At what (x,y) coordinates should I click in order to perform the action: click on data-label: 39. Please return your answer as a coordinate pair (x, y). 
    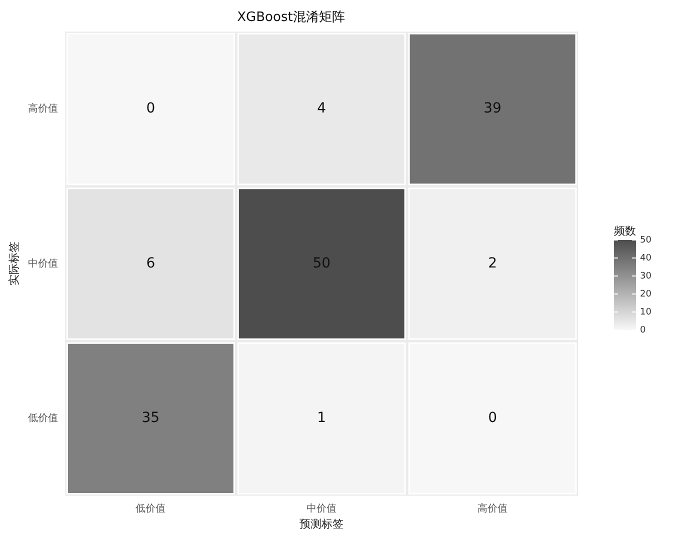
    Looking at the image, I should click on (493, 108).